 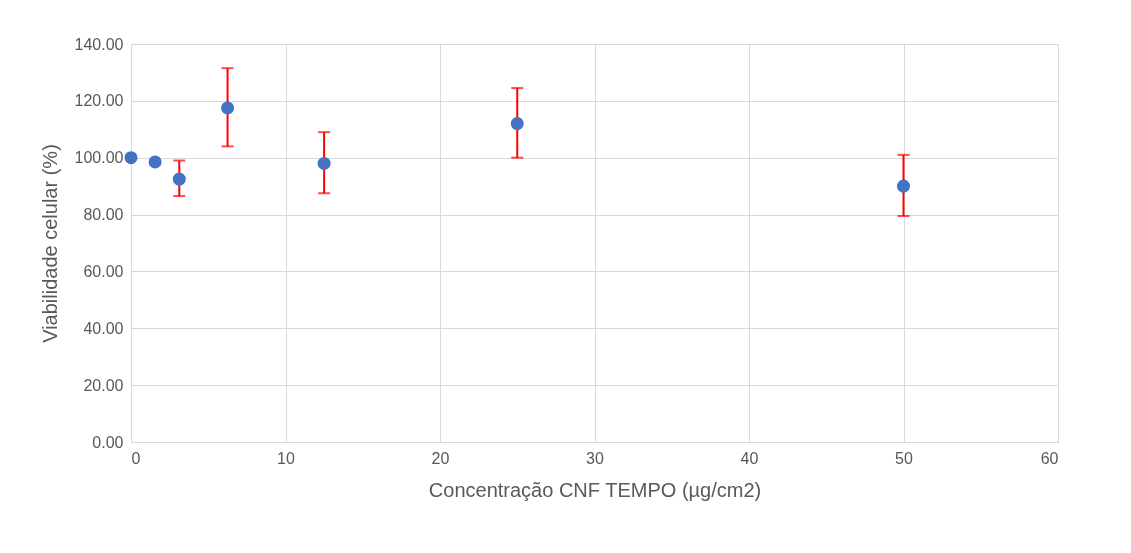 What do you see at coordinates (286, 458) in the screenshot?
I see `x-tick-label: 10` at bounding box center [286, 458].